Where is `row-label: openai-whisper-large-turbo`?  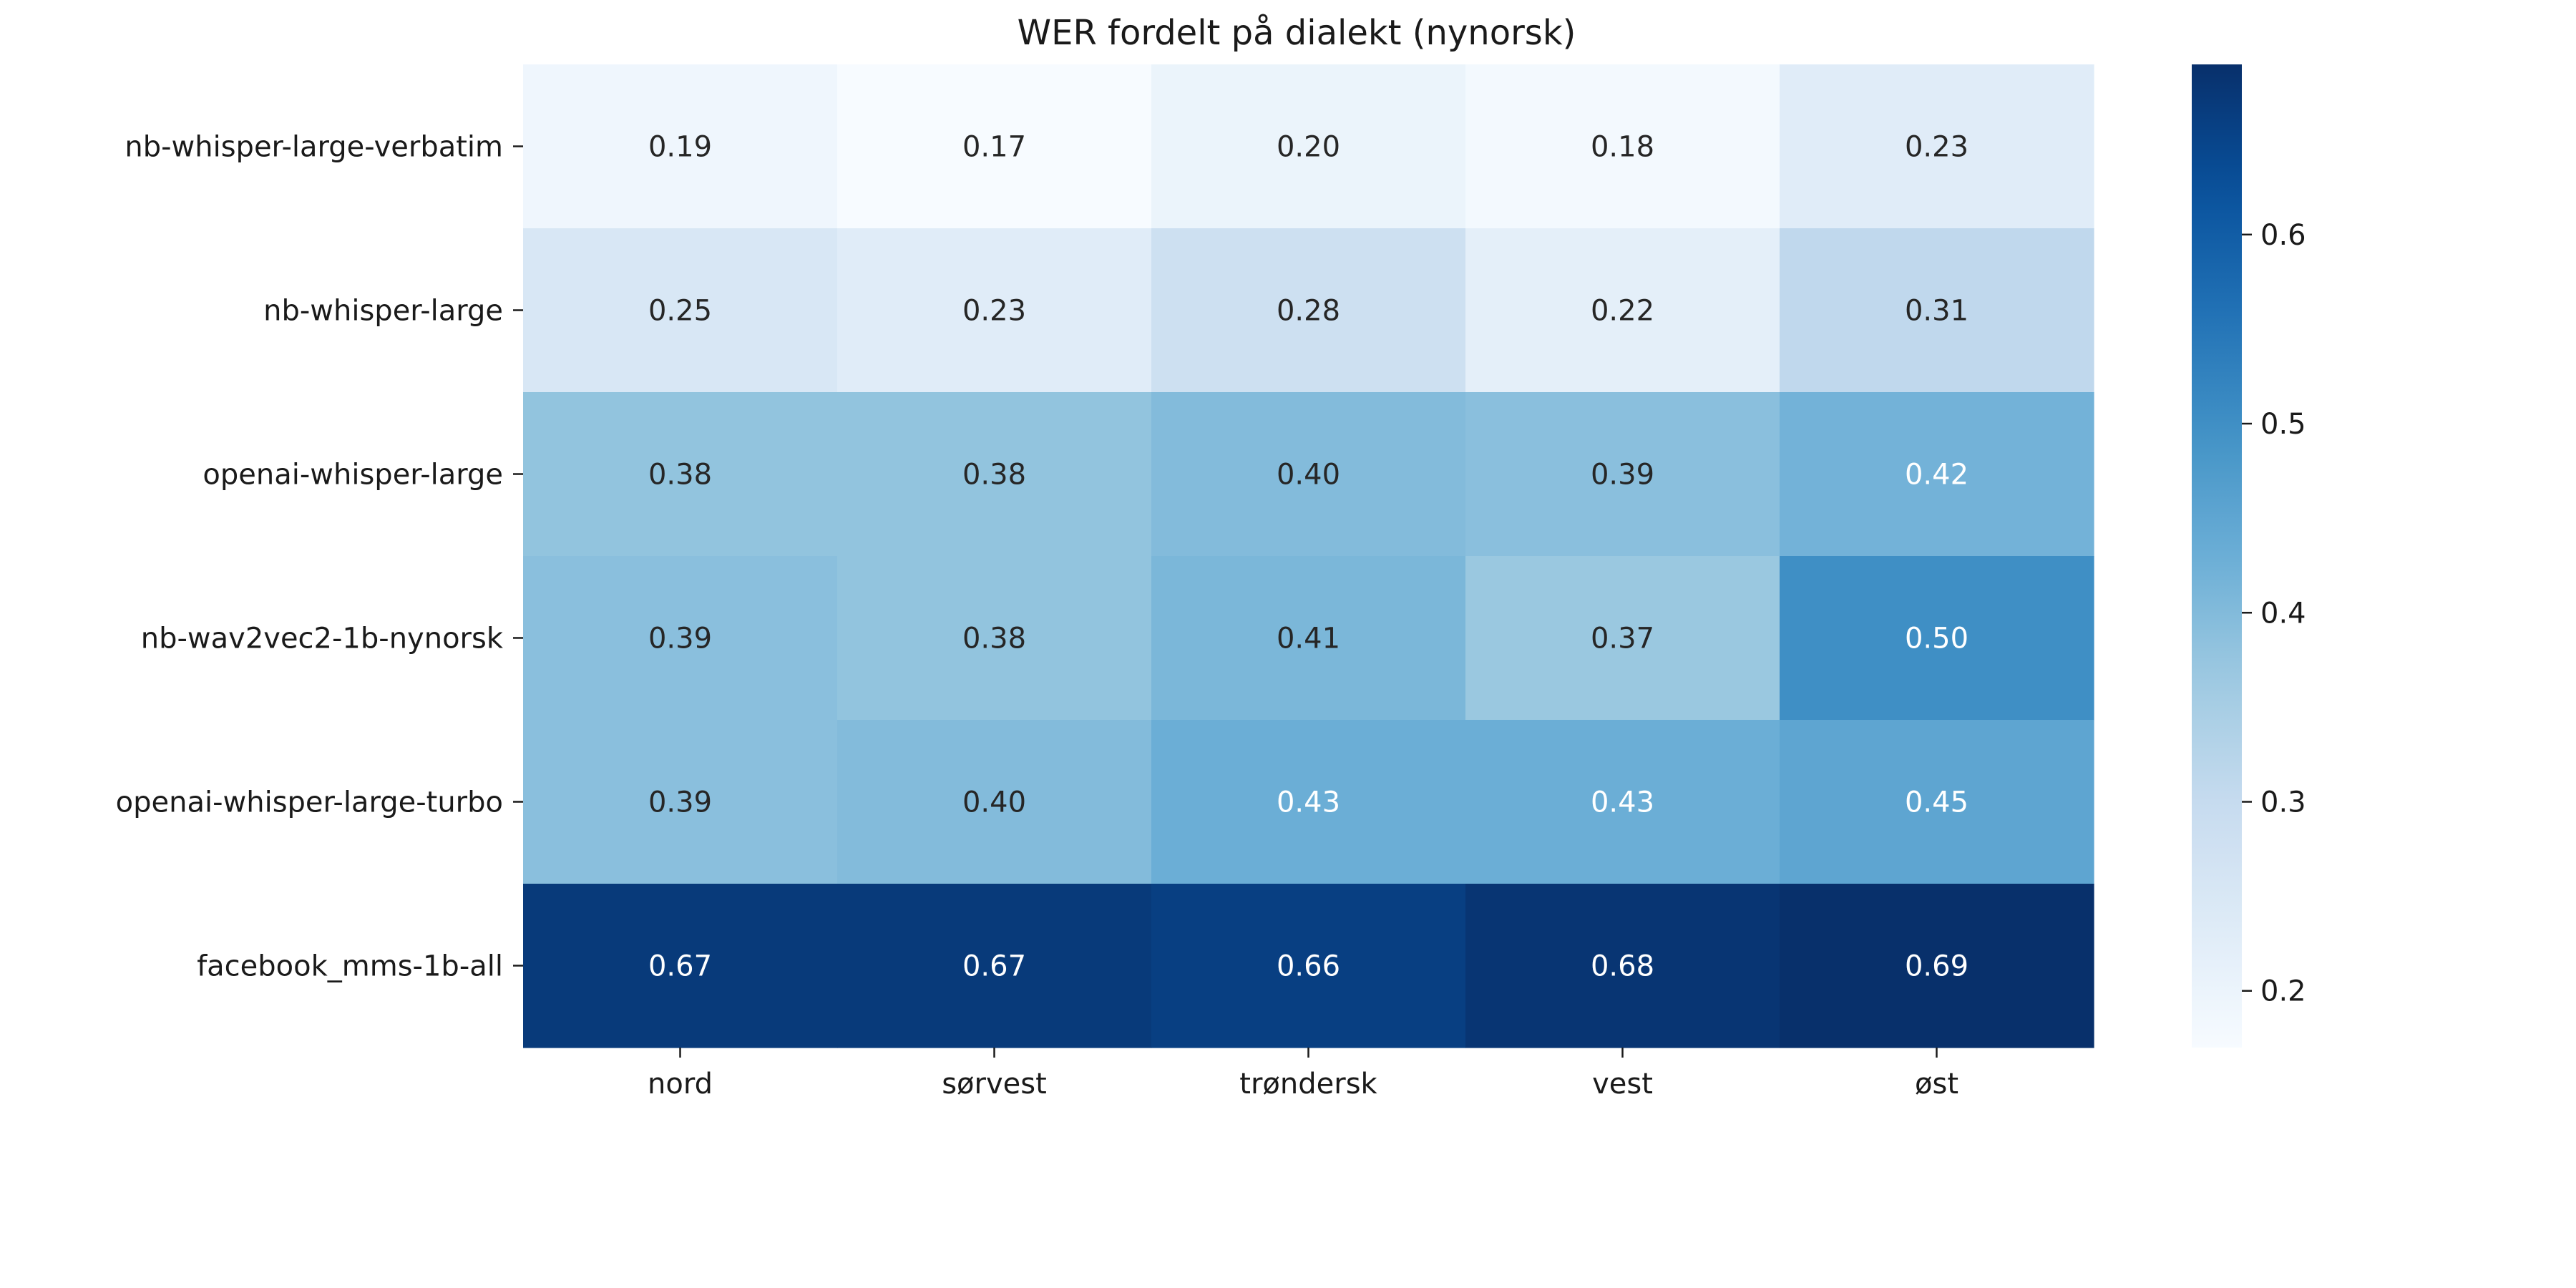 row-label: openai-whisper-large-turbo is located at coordinates (309, 802).